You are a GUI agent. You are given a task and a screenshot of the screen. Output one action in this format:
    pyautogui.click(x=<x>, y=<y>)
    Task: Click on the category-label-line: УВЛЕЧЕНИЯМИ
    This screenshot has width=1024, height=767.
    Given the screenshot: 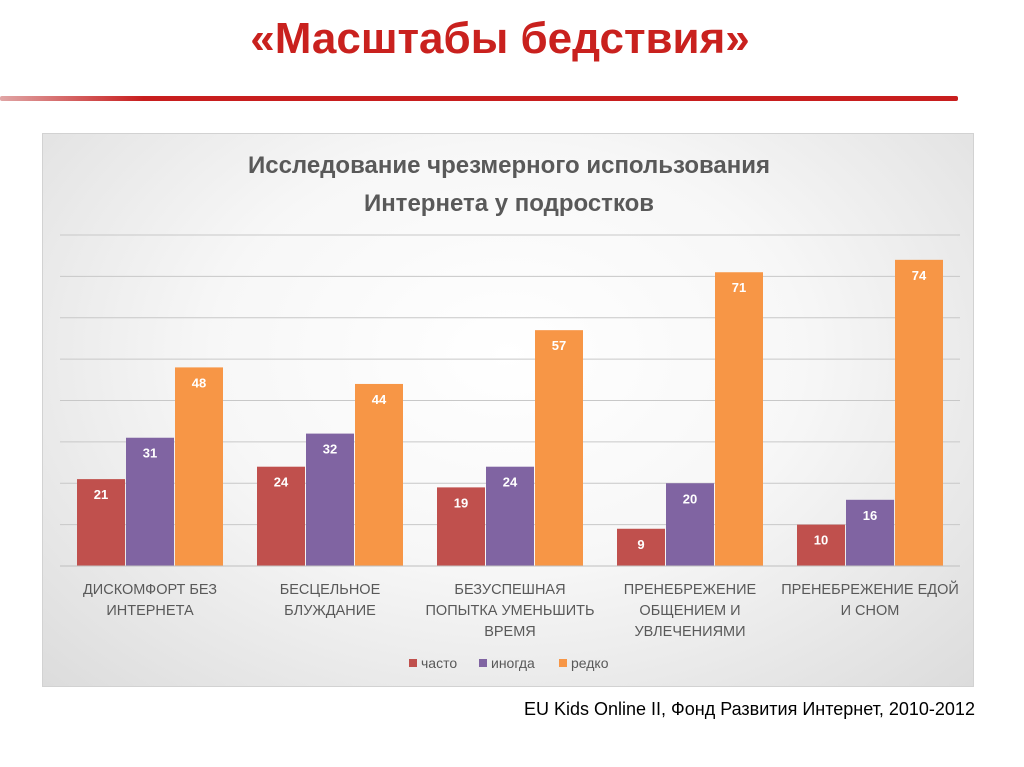 What is the action you would take?
    pyautogui.click(x=689, y=632)
    